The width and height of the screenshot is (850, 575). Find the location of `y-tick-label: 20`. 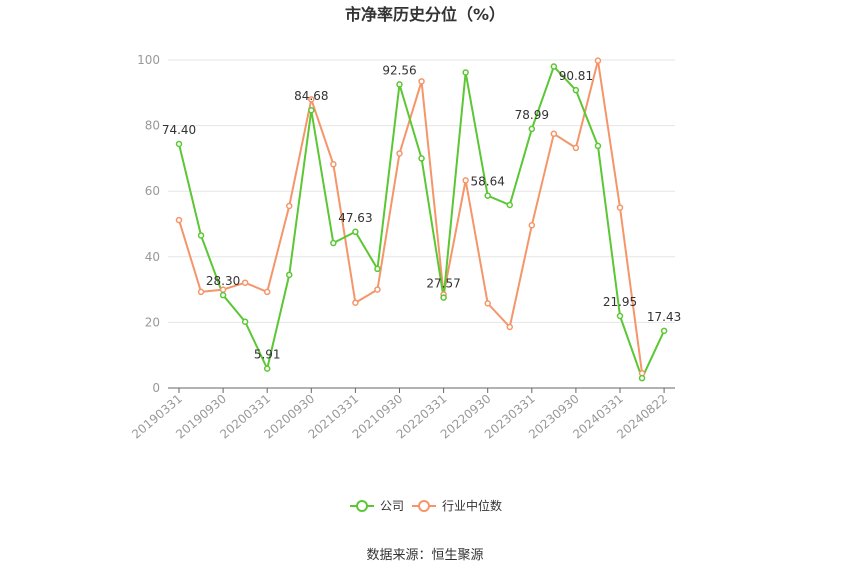

y-tick-label: 20 is located at coordinates (152, 322).